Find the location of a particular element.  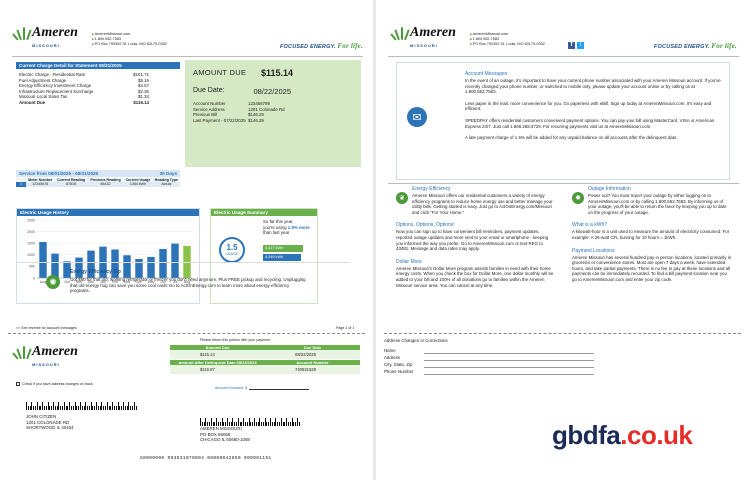

y-tick-label: 1500 is located at coordinates (31, 244).